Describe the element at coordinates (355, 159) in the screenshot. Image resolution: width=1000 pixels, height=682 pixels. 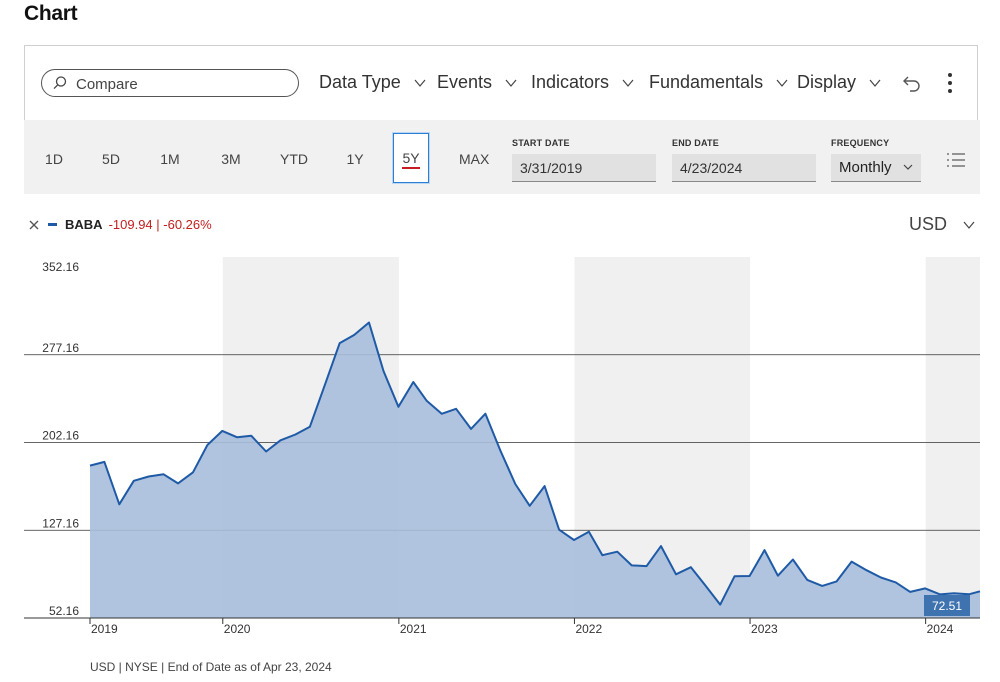
I see `range-button-1y: 1Y` at that location.